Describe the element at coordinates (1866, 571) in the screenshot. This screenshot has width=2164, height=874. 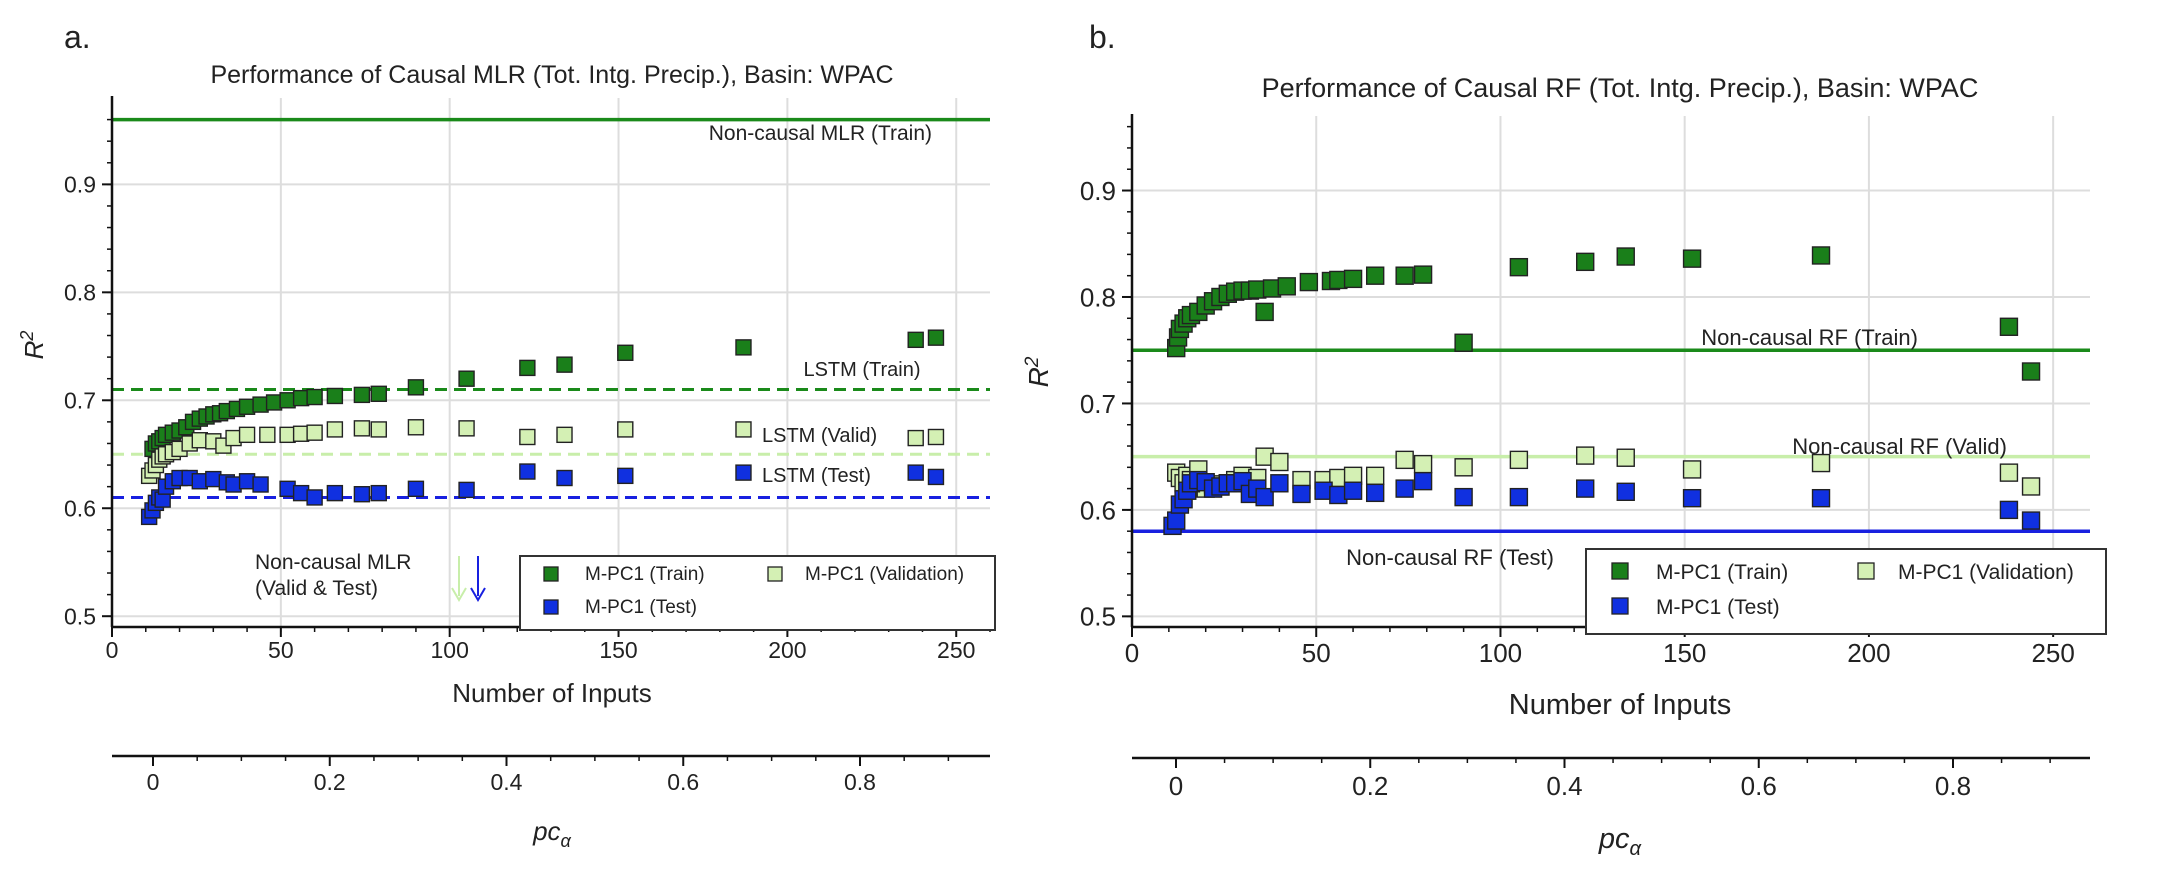
I see `legend-marker-validation-b` at that location.